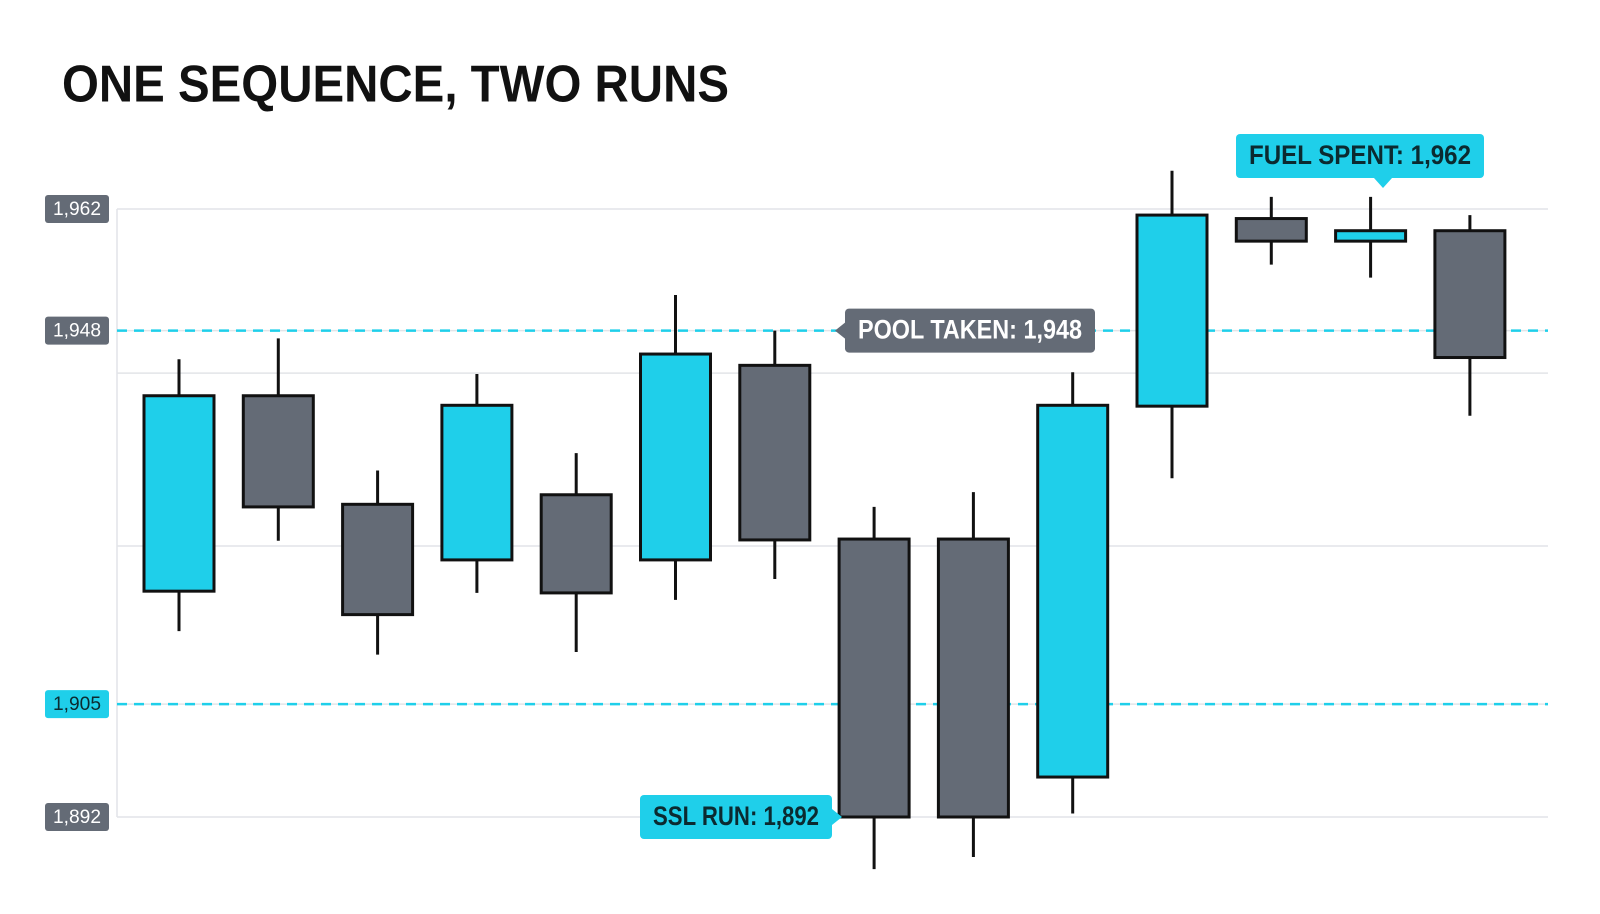 The image size is (1600, 914). I want to click on y-tick-label: 1,962, so click(77, 209).